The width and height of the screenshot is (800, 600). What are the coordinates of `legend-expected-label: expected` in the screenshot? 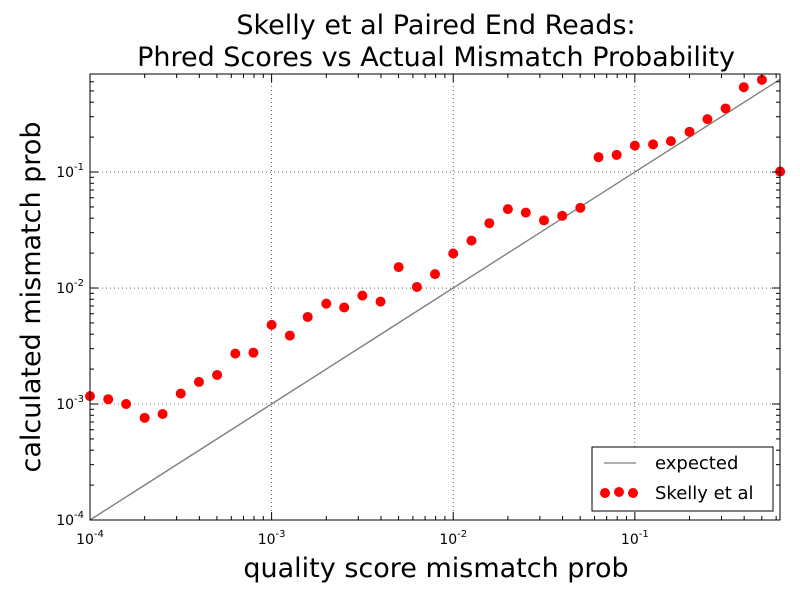 It's located at (696, 463).